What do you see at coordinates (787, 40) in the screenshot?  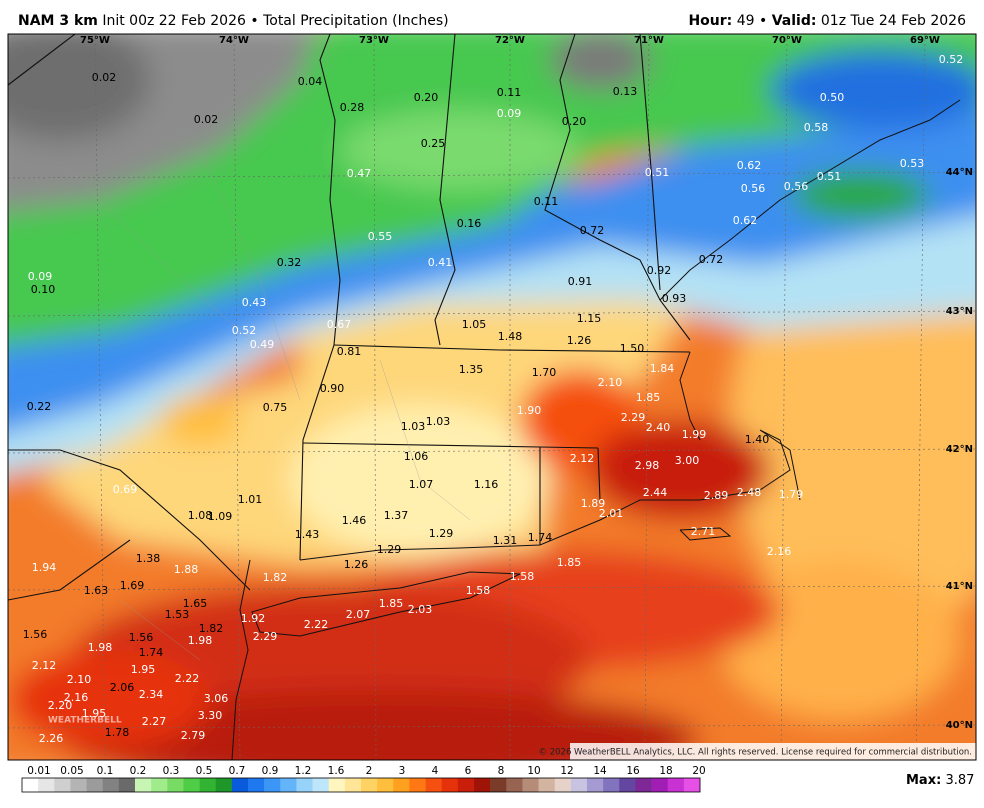 I see `longitude-label: 70°W` at bounding box center [787, 40].